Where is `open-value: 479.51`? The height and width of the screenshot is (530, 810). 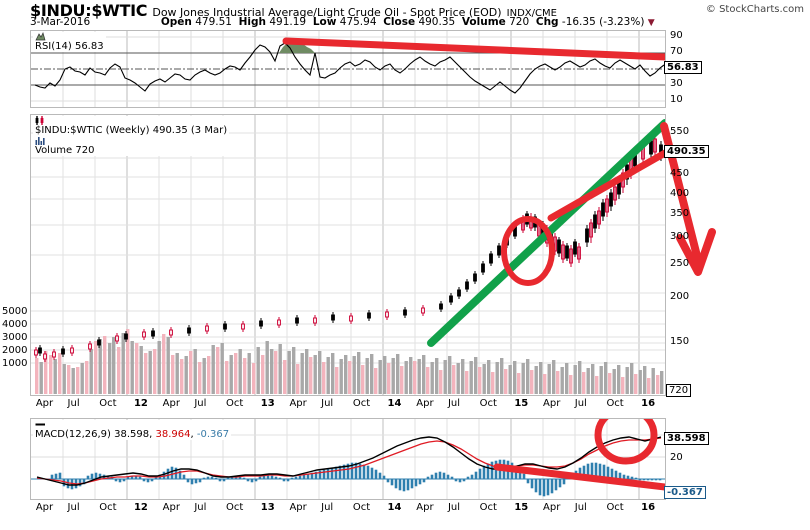
open-value: 479.51 is located at coordinates (213, 22).